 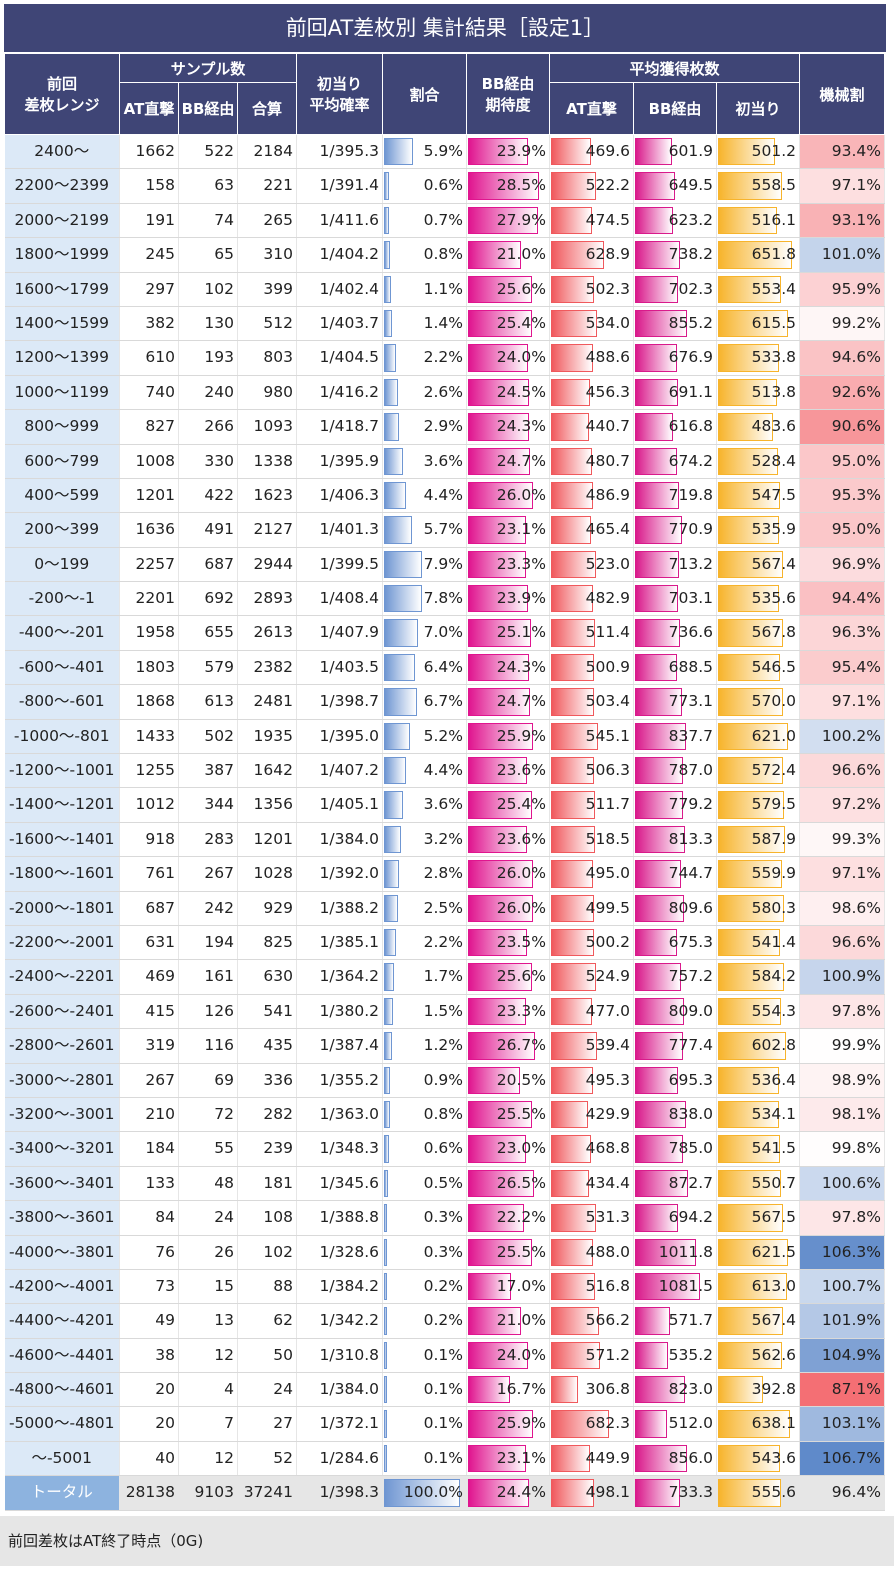 I want to click on cell-prob: 1/345.6, so click(x=339, y=1184).